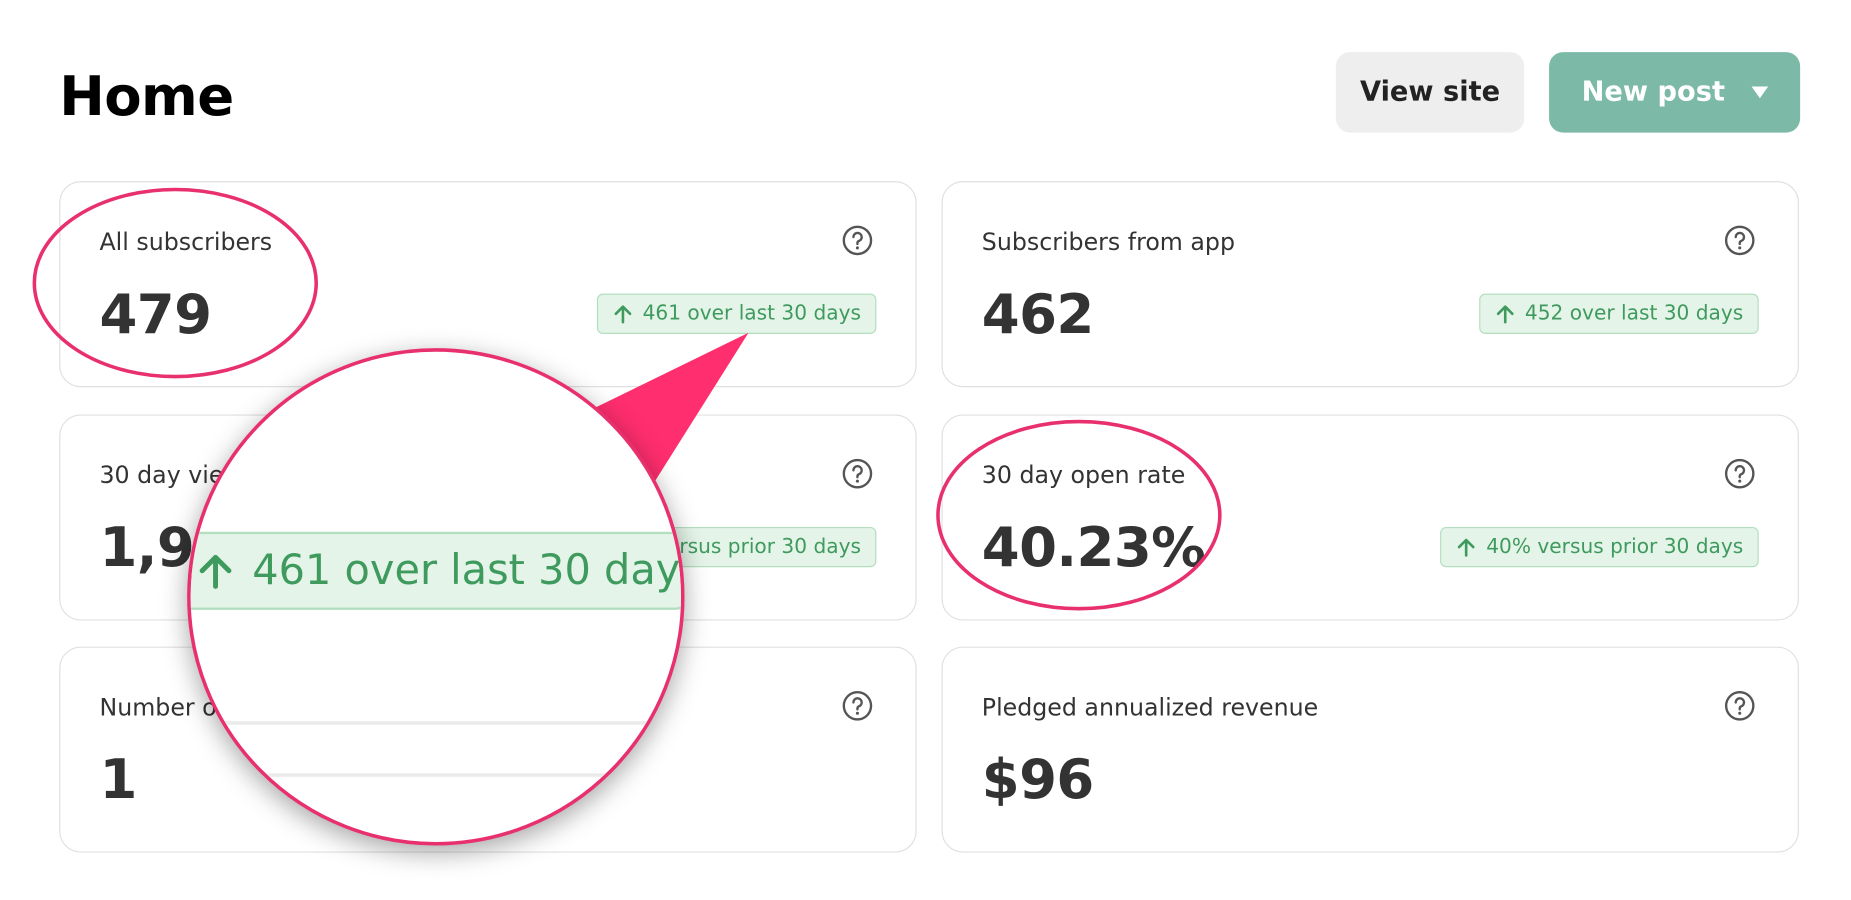  Describe the element at coordinates (1108, 241) in the screenshot. I see `card-label: Subscribers from app` at that location.